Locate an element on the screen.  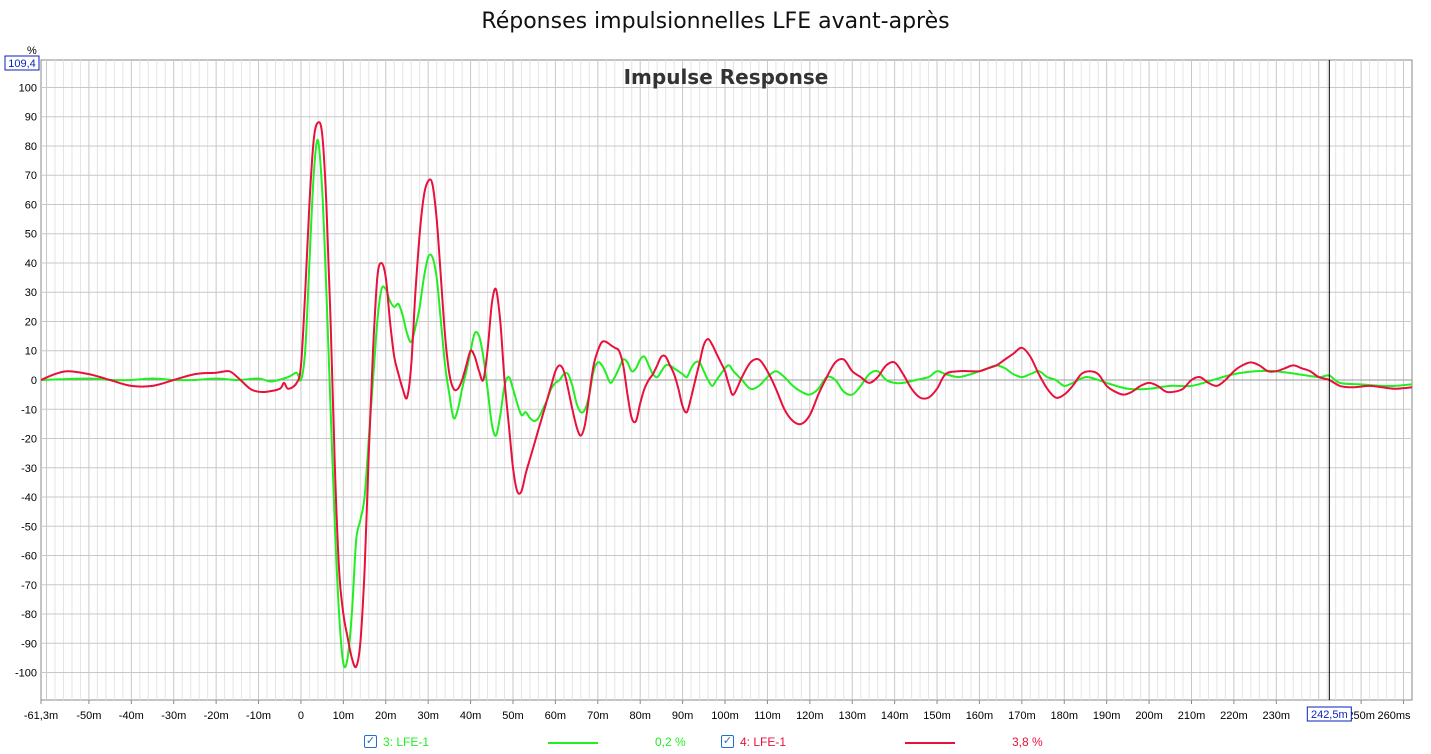
y-tick-label: -10 is located at coordinates (29, 410).